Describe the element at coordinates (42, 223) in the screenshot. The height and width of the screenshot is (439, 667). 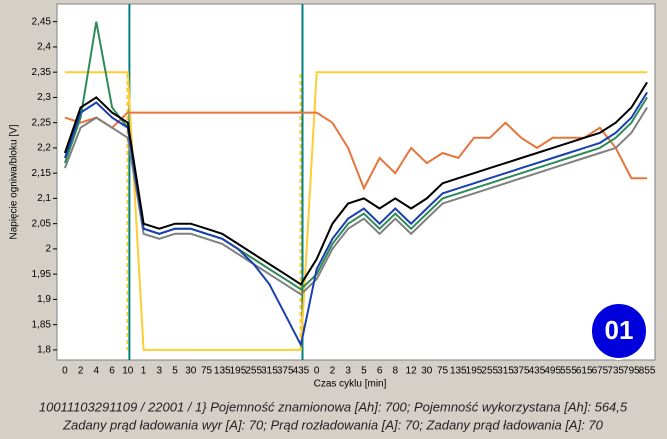
I see `y-tick-label: 2,05` at that location.